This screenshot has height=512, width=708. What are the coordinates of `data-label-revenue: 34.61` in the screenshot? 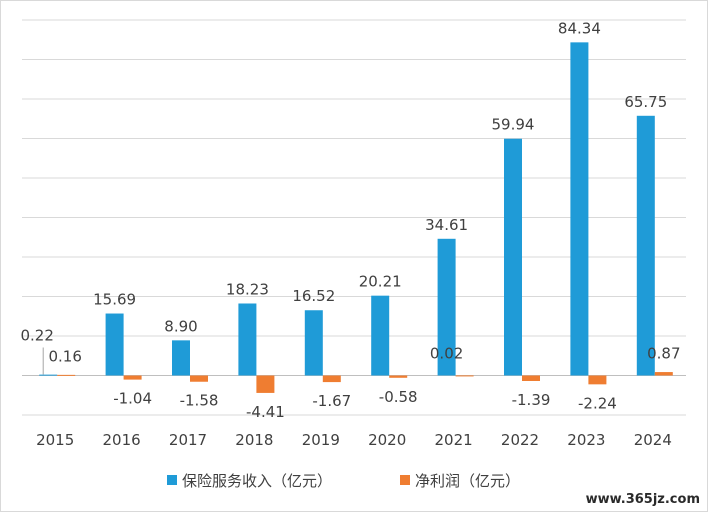 It's located at (446, 225).